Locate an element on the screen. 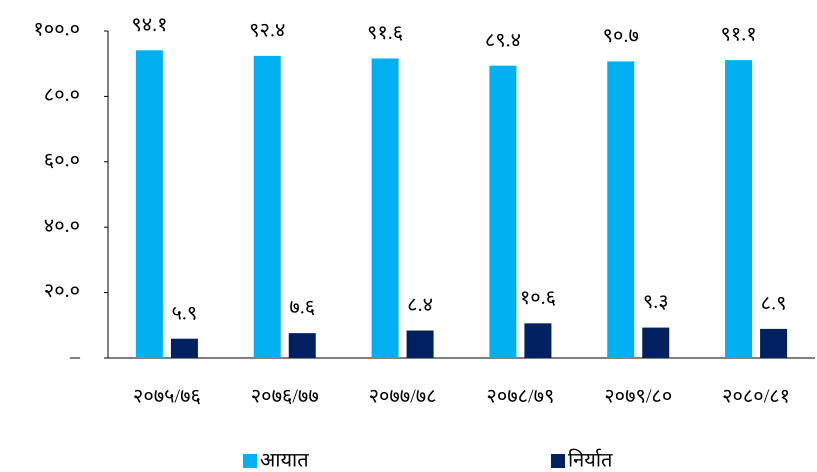 This screenshot has width=817, height=472. data-label: ५.९ is located at coordinates (185, 313).